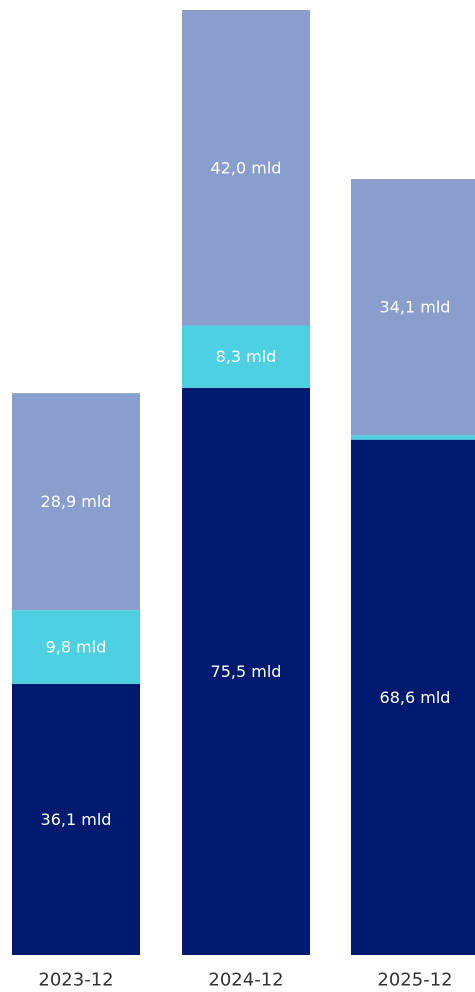  What do you see at coordinates (75, 980) in the screenshot?
I see `x-tick-label-2023-12: 2023-12` at bounding box center [75, 980].